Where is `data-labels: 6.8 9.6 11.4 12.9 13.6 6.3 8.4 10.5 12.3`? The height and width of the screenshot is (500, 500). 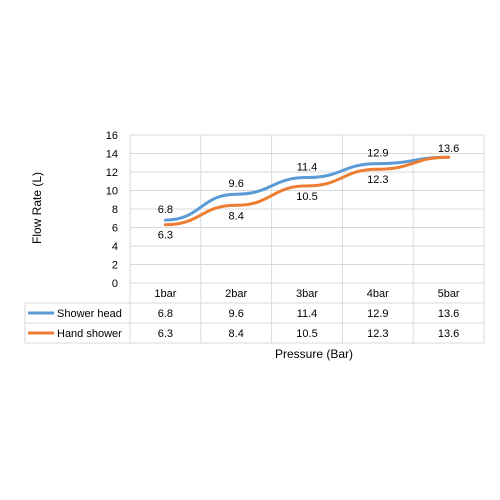 data-labels: 6.8 9.6 11.4 12.9 13.6 6.3 8.4 10.5 12.3 is located at coordinates (309, 192).